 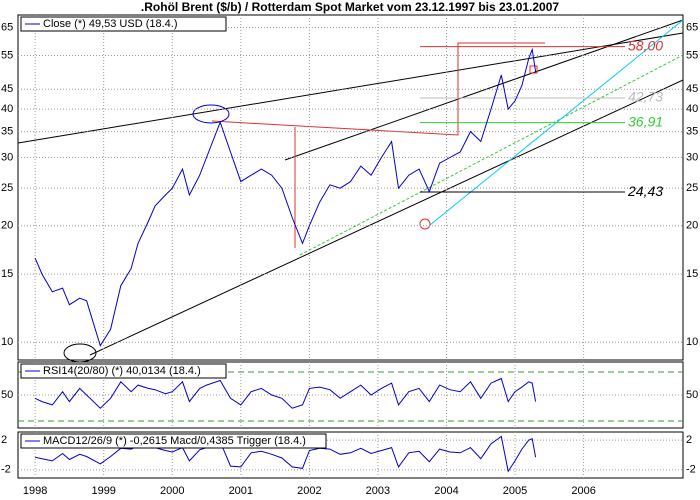 What do you see at coordinates (378, 491) in the screenshot?
I see `x-tick-label: 2003` at bounding box center [378, 491].